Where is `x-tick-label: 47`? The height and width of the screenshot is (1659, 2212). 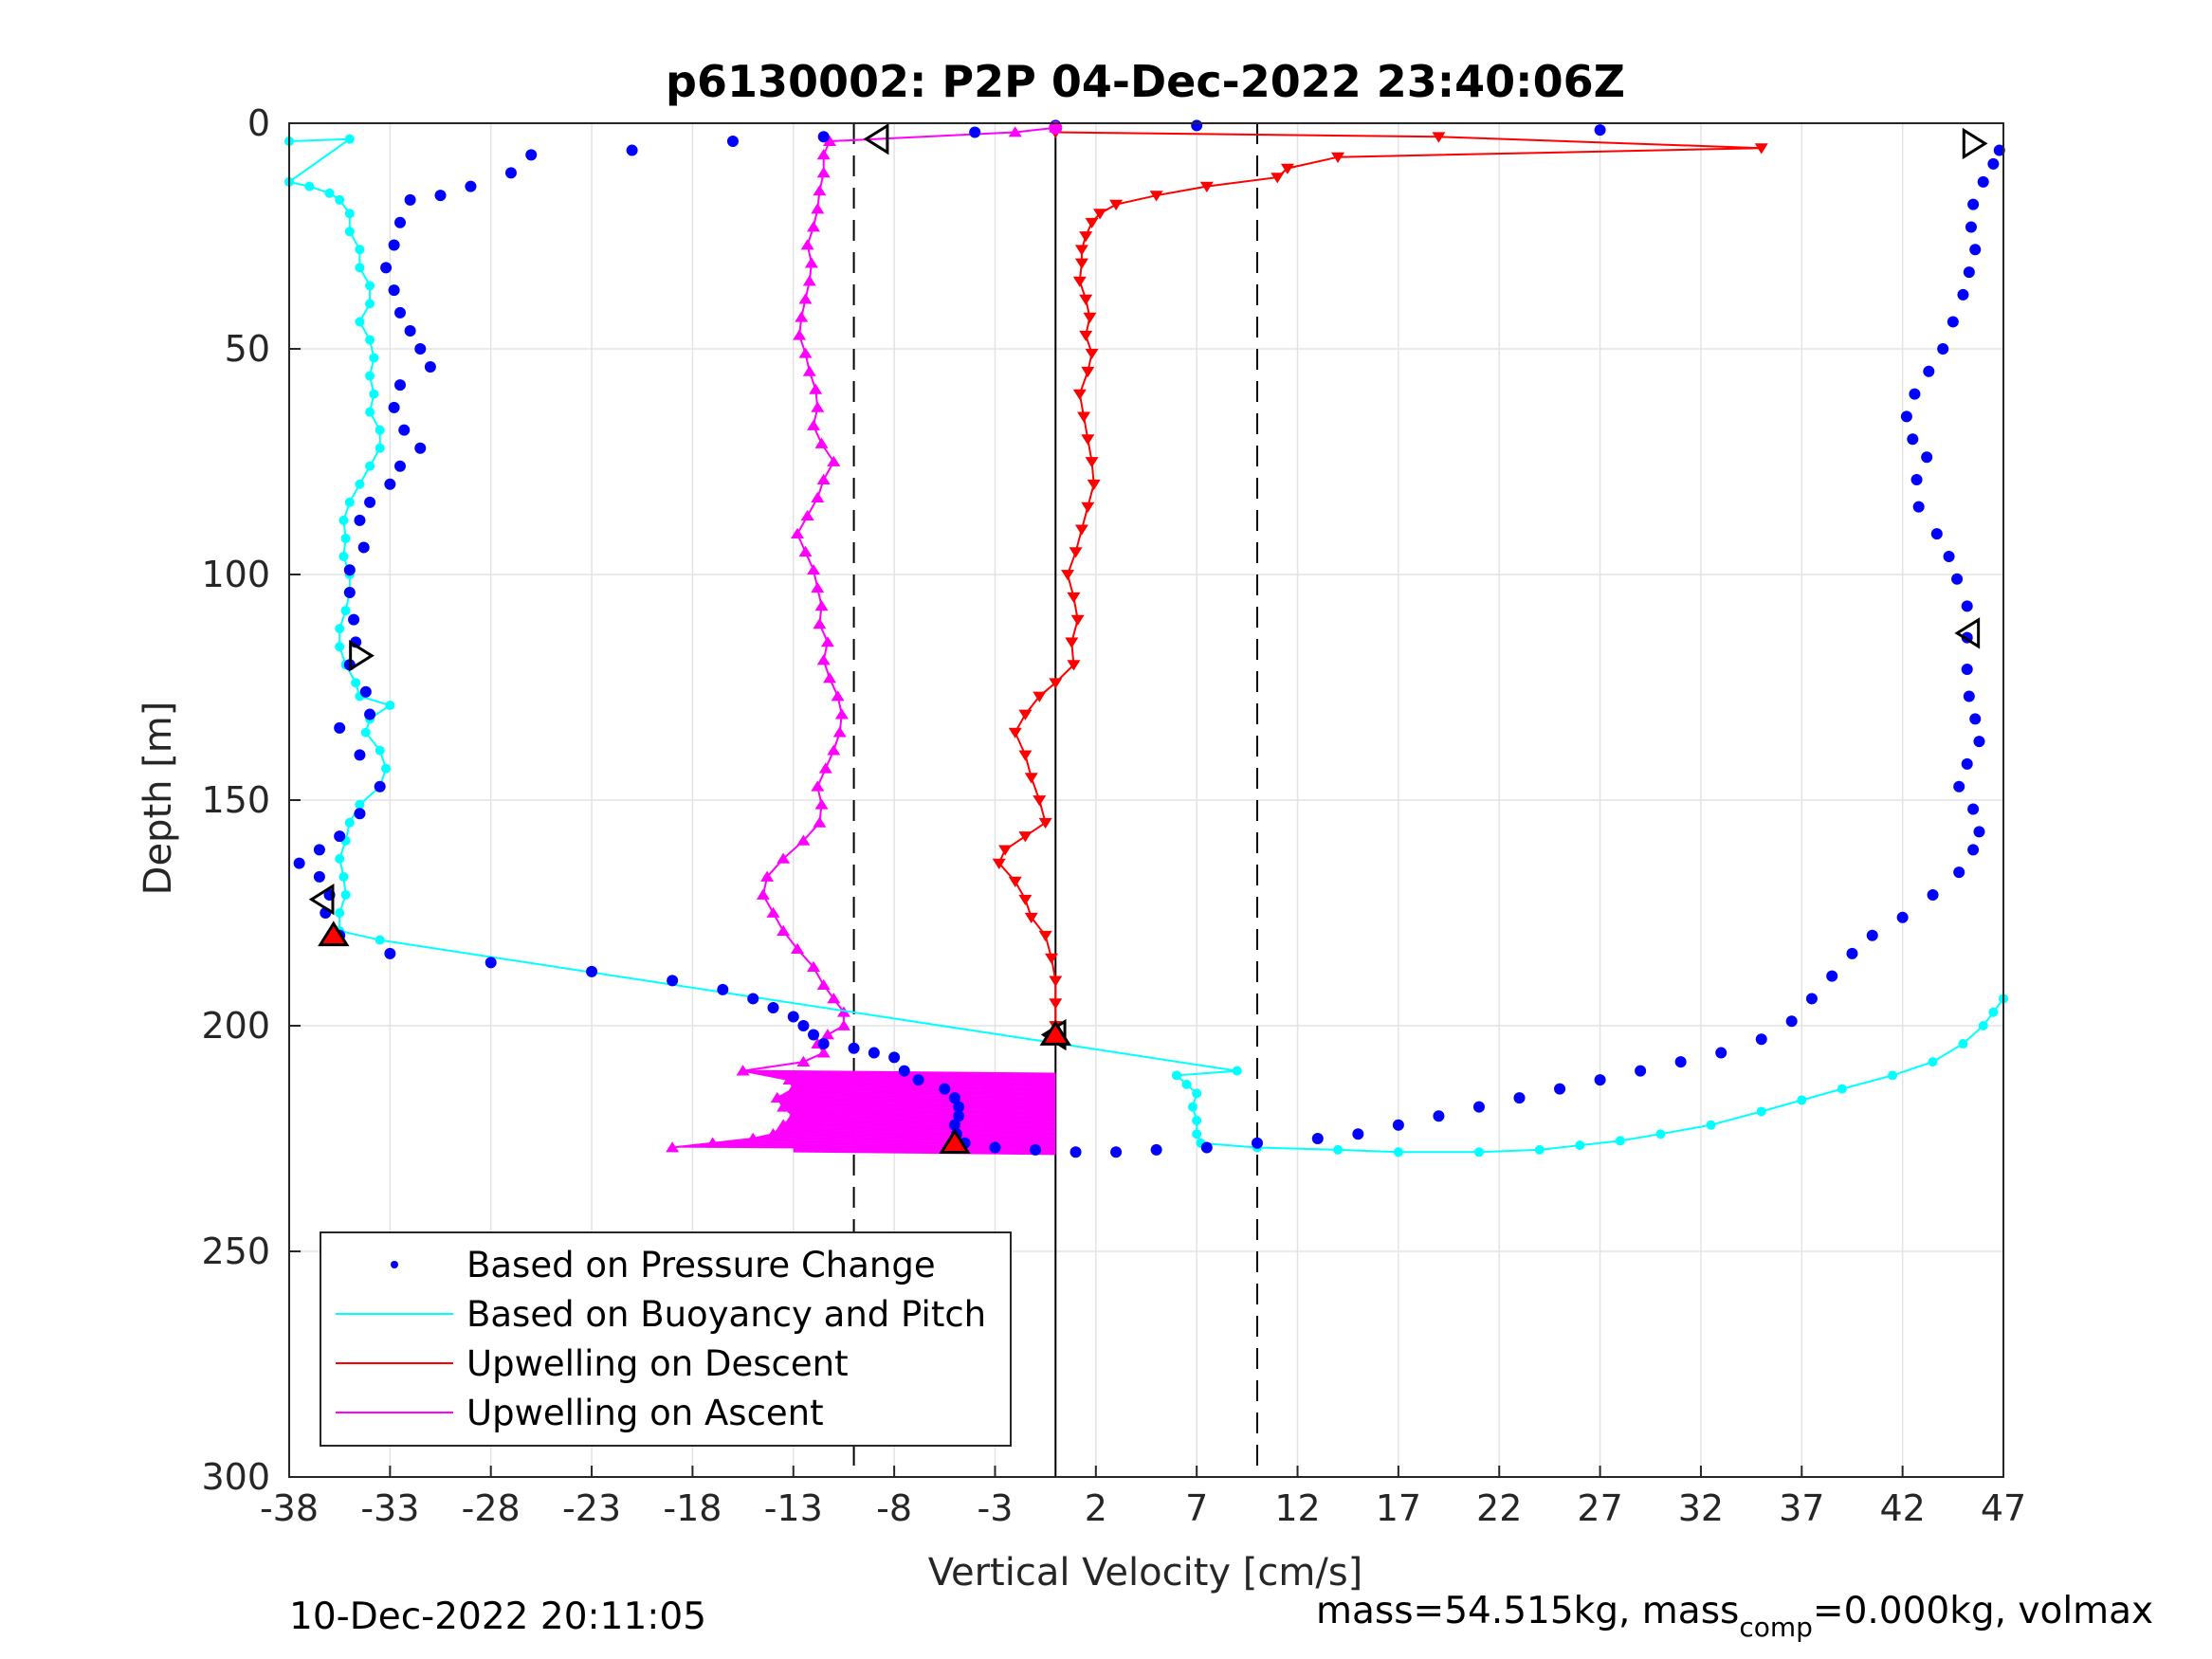 x-tick-label: 47 is located at coordinates (2003, 1508).